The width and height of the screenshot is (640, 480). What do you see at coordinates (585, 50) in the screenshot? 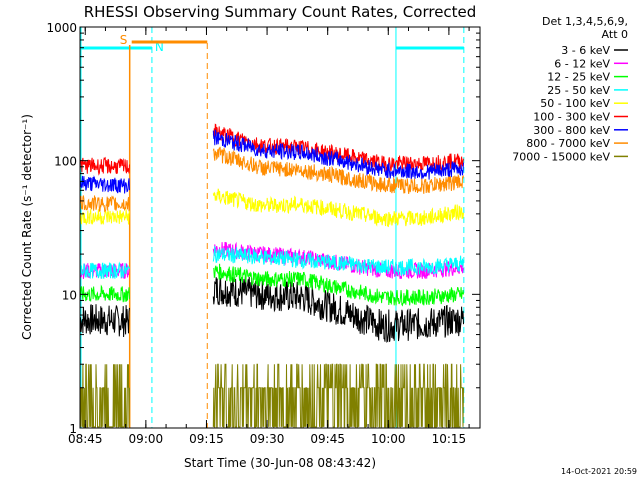
I see `legend-label: 3 - 6 keV` at bounding box center [585, 50].